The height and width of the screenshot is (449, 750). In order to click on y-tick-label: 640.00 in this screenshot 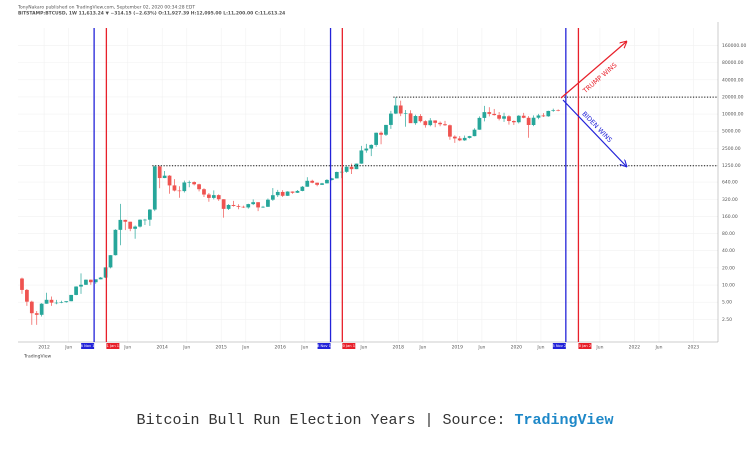, I will do `click(730, 183)`.